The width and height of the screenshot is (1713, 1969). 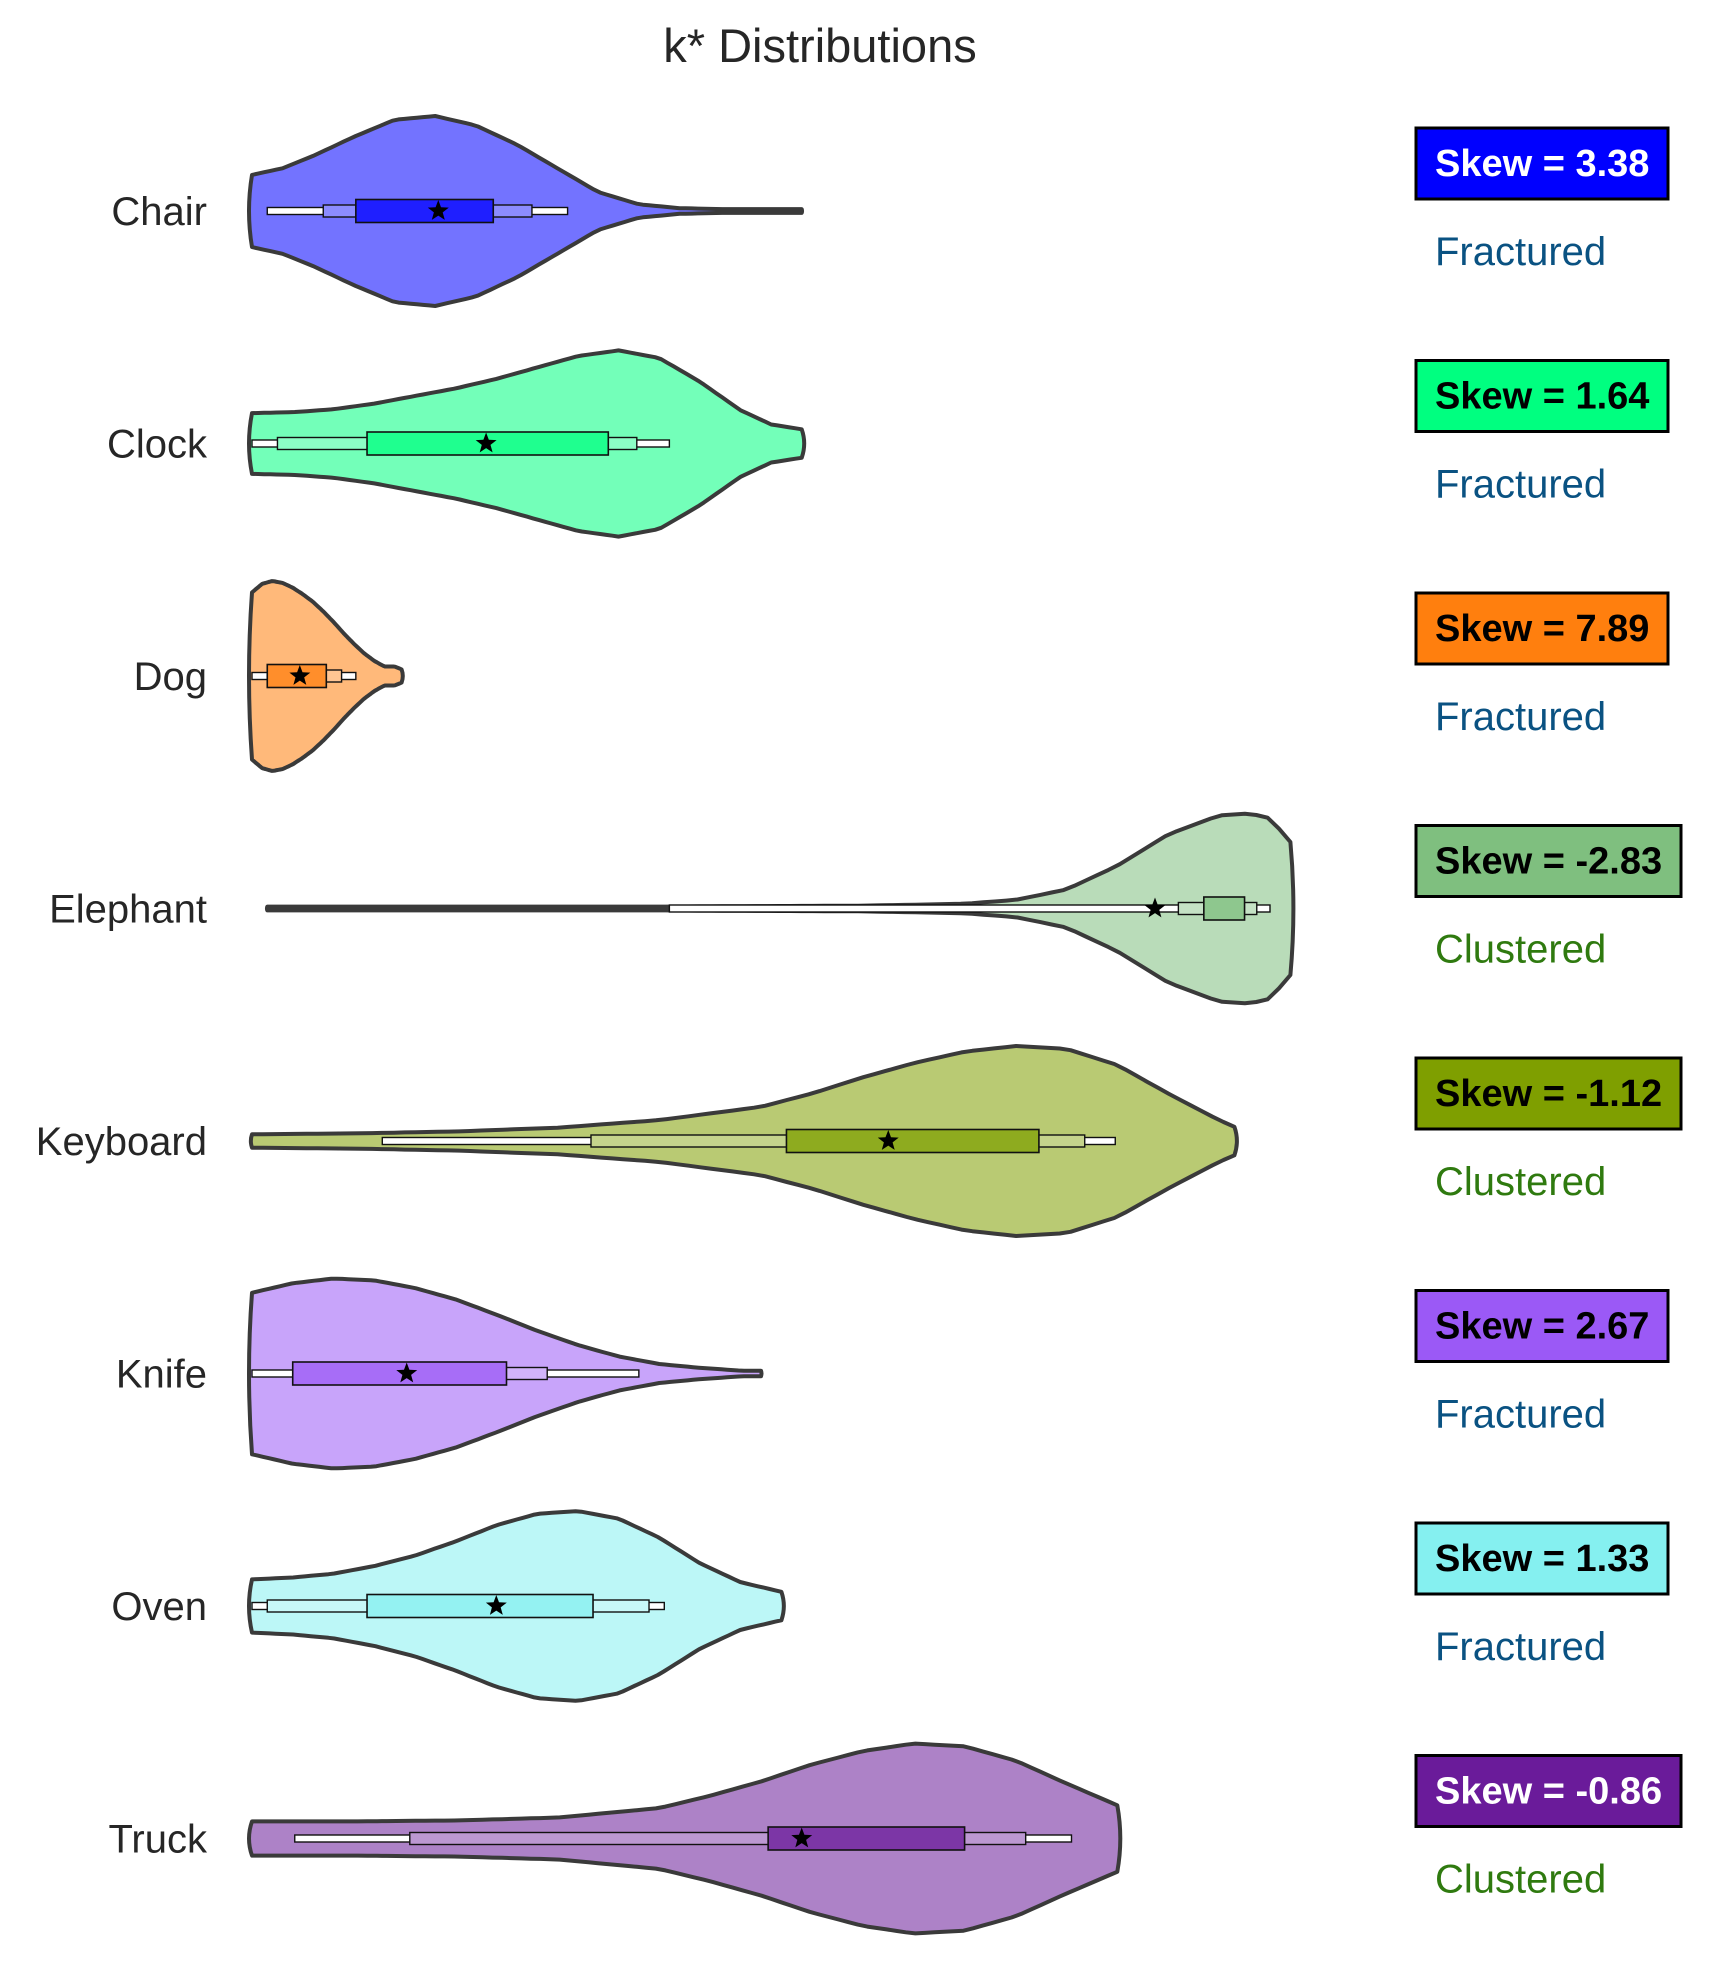 I want to click on skew-label: Skew = 1.64, so click(x=1542, y=397).